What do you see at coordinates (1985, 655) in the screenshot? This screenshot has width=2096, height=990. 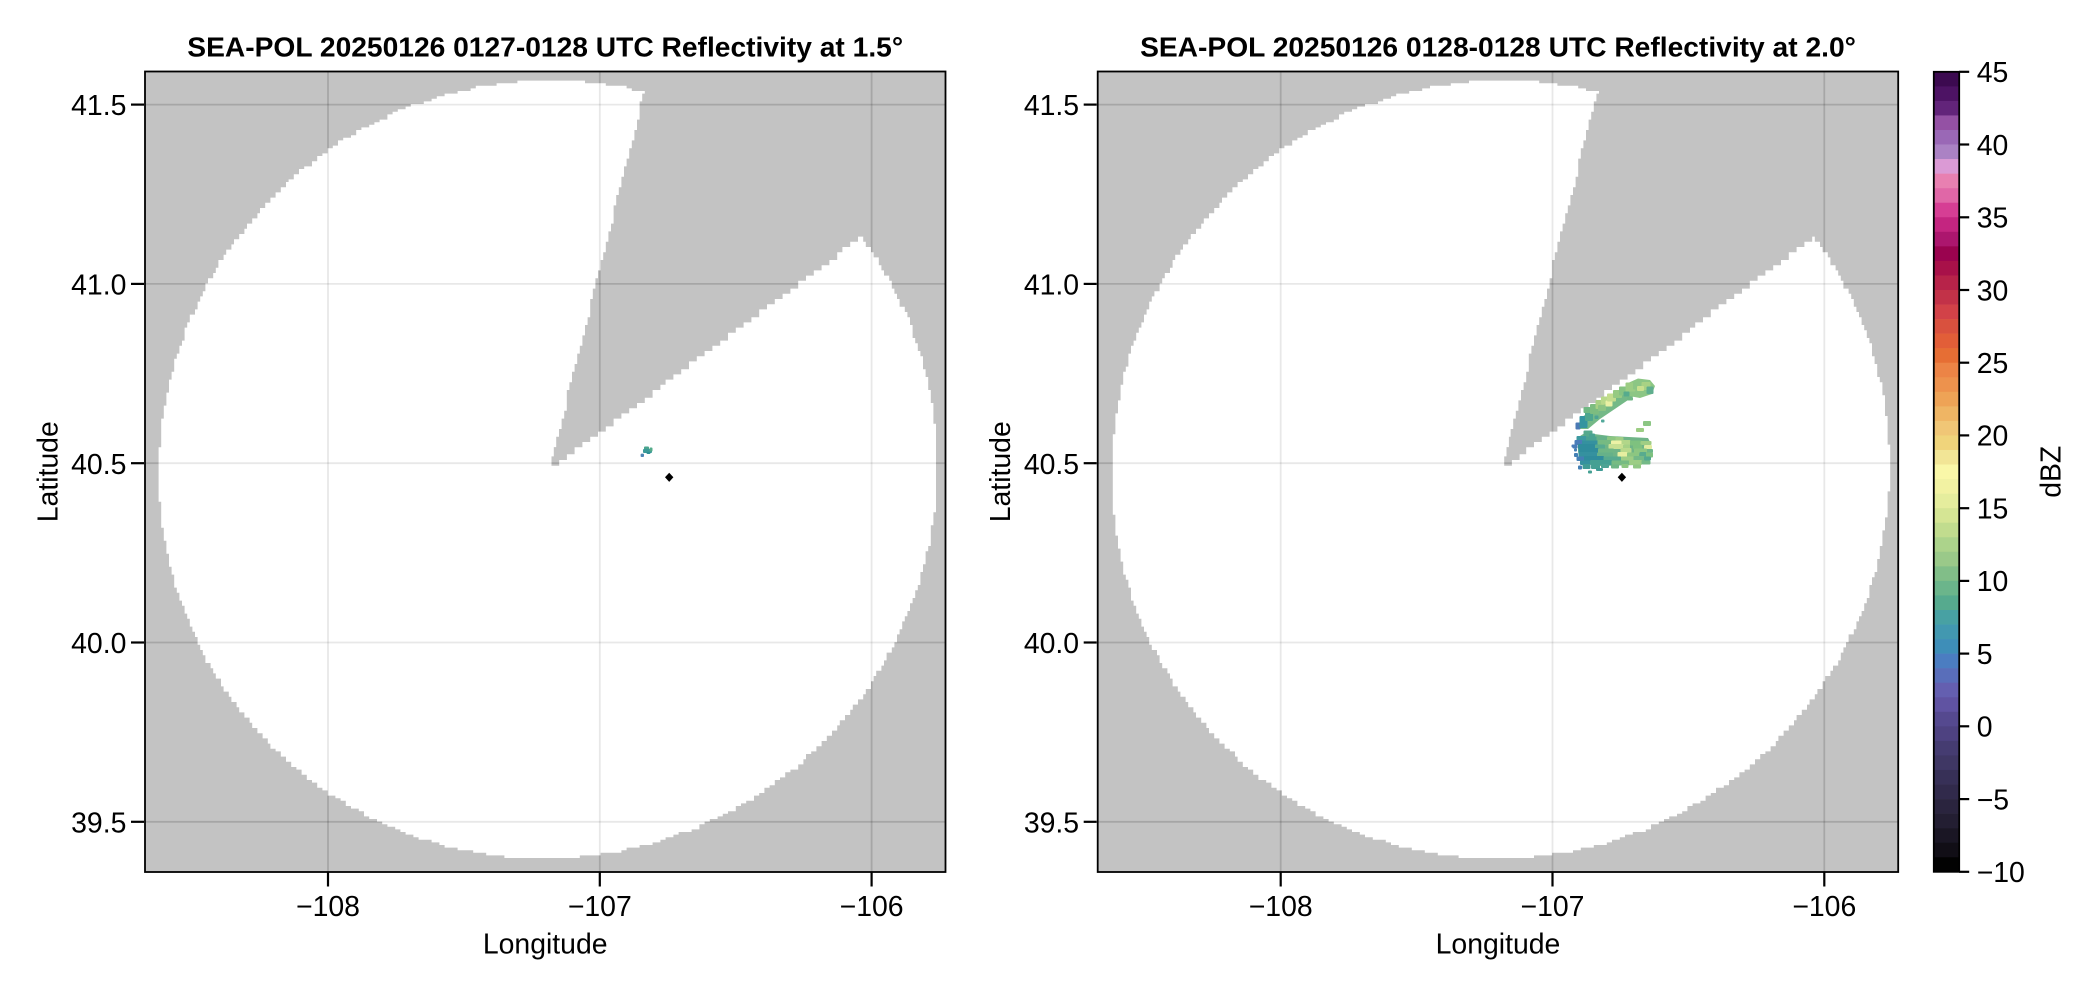 I see `svg-text: 5` at bounding box center [1985, 655].